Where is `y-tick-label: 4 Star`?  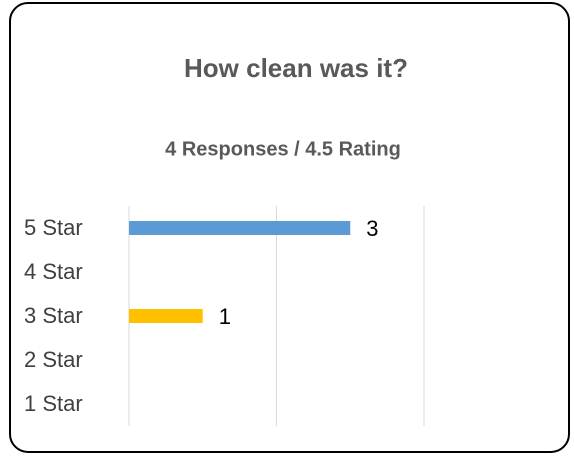 y-tick-label: 4 Star is located at coordinates (53, 271).